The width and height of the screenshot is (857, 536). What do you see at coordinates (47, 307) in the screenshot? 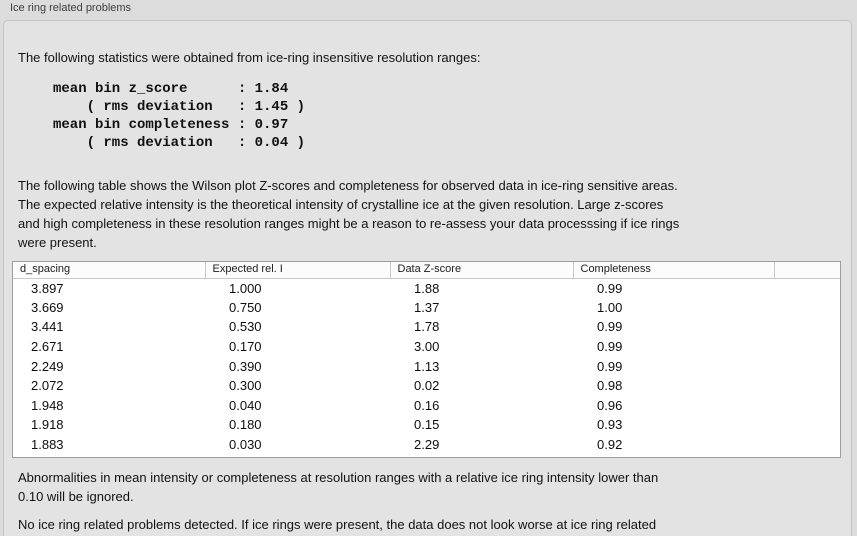
I see `table-cell: 3.669` at bounding box center [47, 307].